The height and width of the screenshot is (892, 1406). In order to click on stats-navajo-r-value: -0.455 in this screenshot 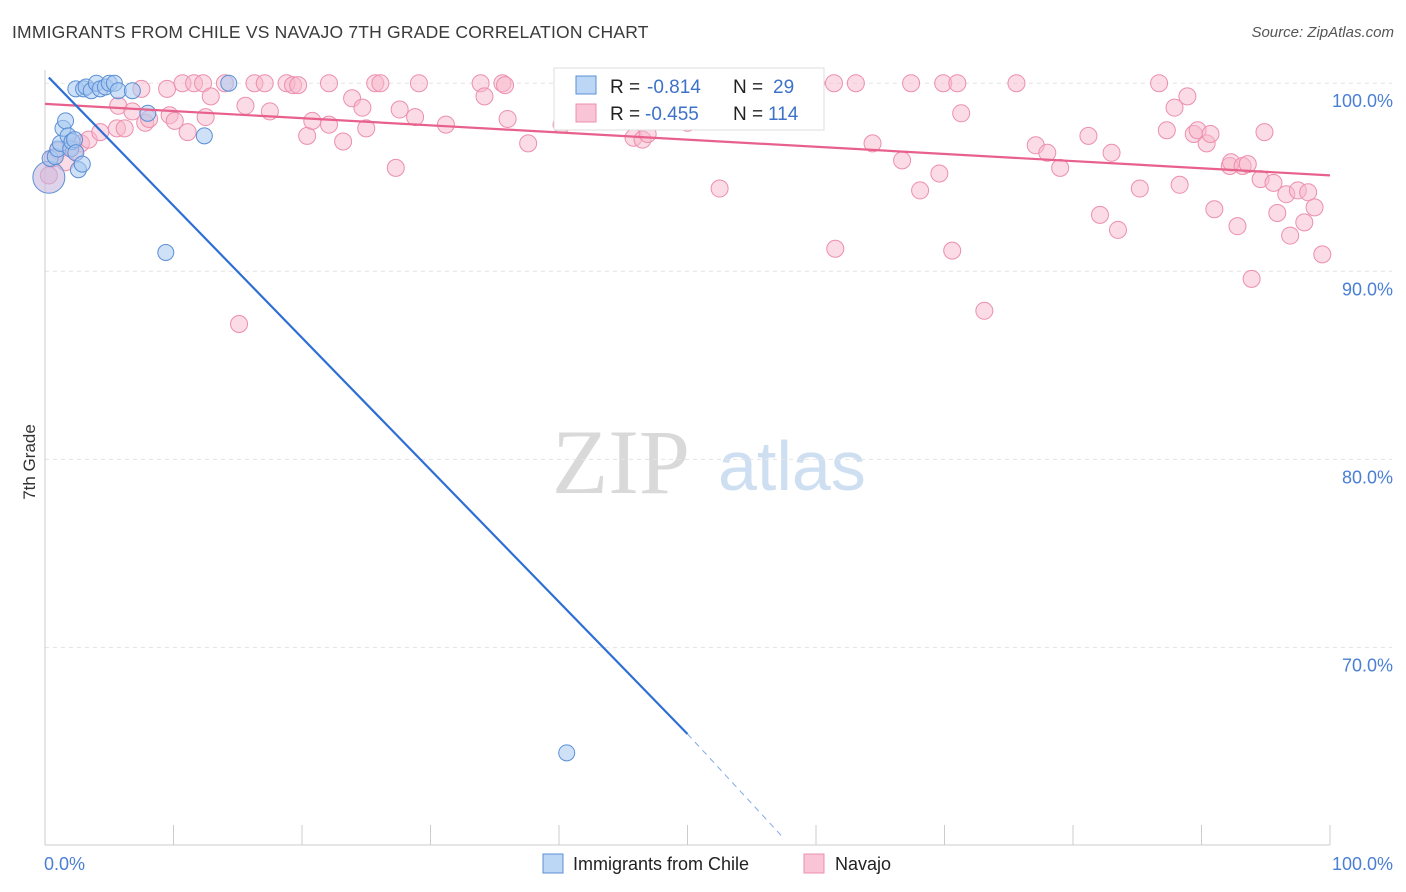, I will do `click(672, 114)`.